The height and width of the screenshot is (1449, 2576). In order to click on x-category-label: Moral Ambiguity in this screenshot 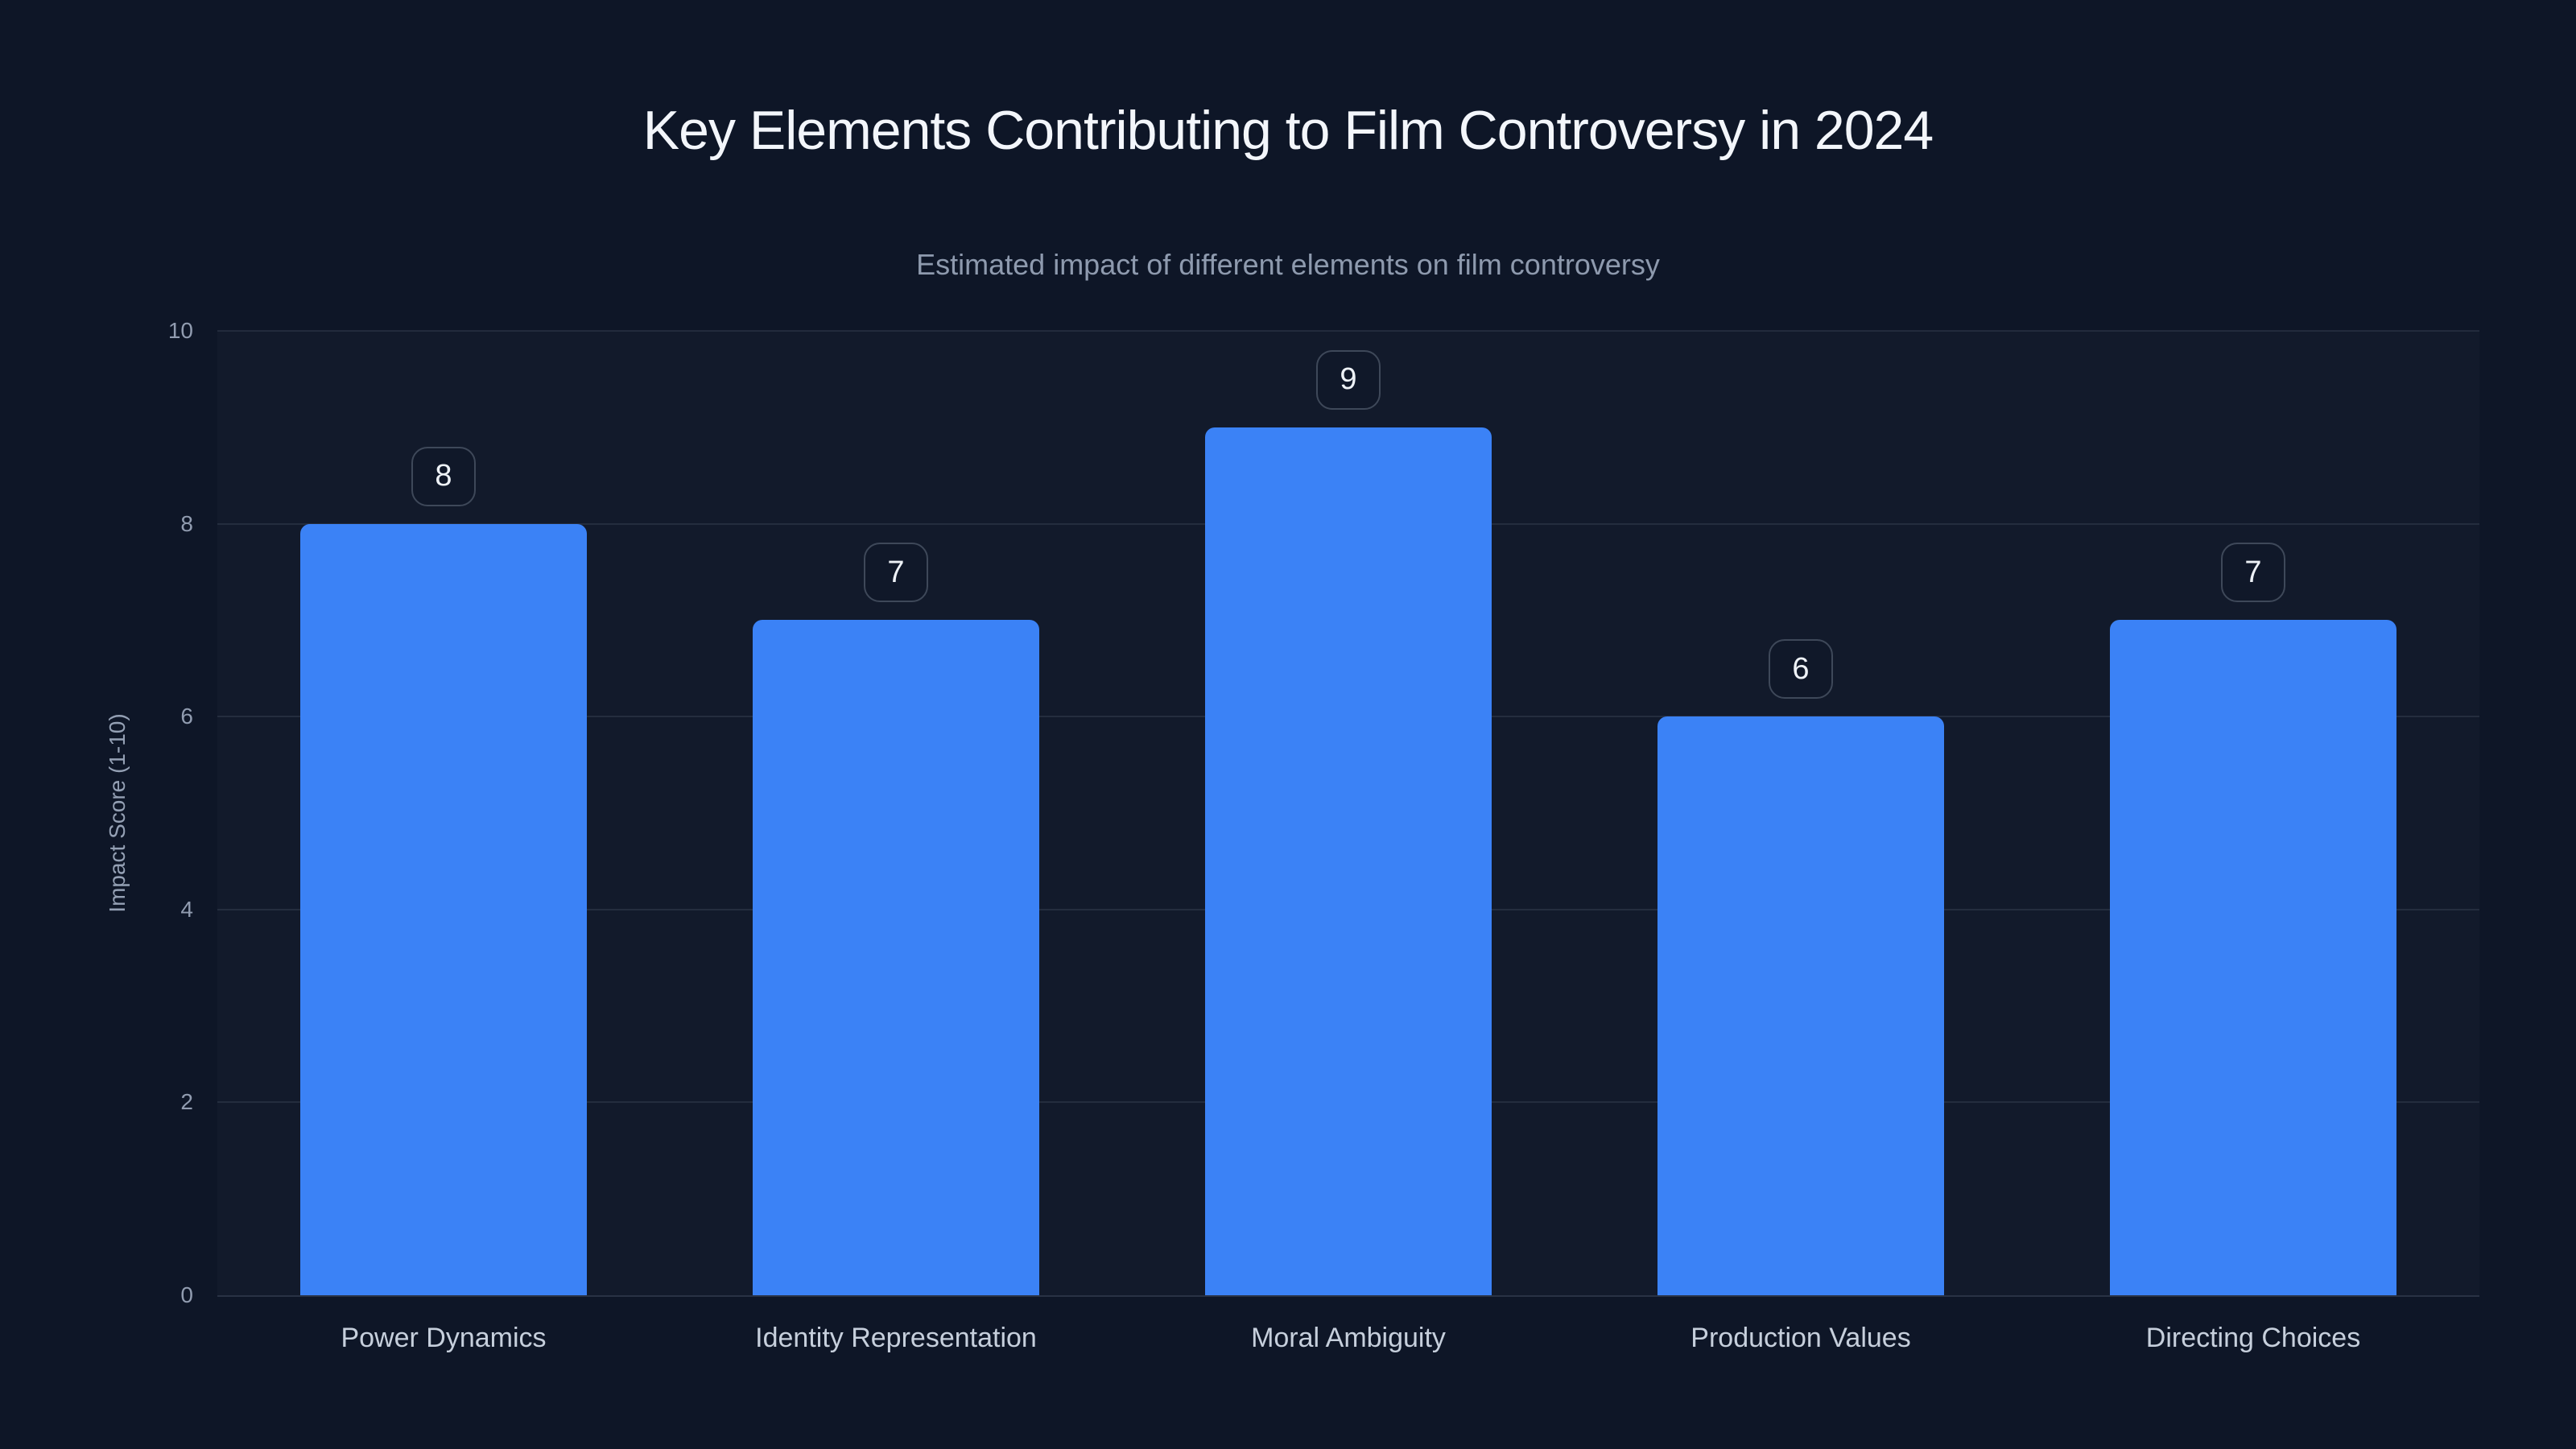, I will do `click(1348, 1338)`.